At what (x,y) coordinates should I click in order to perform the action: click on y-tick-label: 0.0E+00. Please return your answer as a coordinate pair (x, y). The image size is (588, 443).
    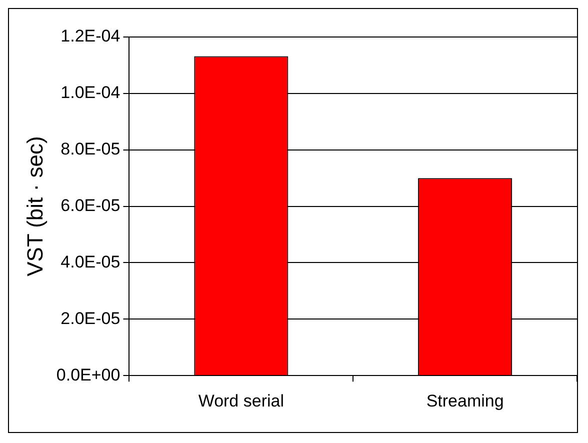
    Looking at the image, I should click on (88, 374).